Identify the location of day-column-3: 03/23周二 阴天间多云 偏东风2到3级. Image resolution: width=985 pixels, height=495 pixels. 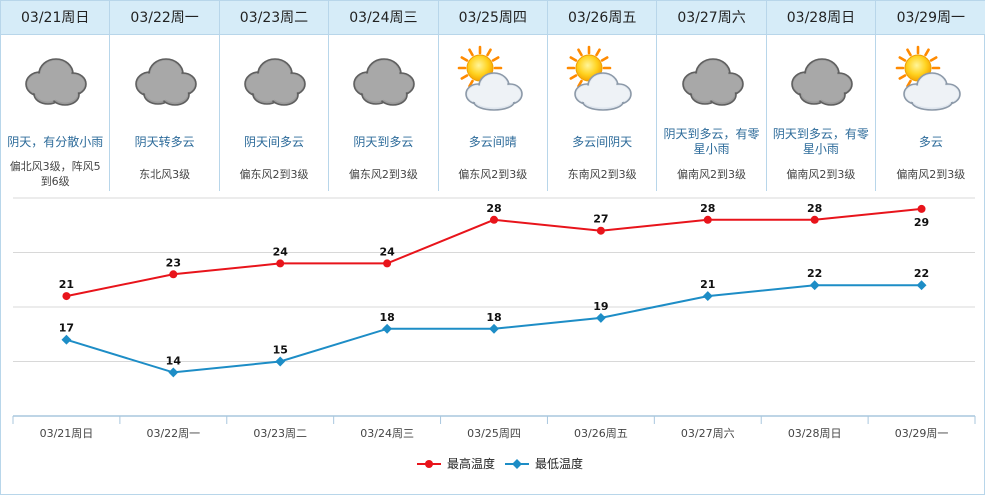
(274, 96).